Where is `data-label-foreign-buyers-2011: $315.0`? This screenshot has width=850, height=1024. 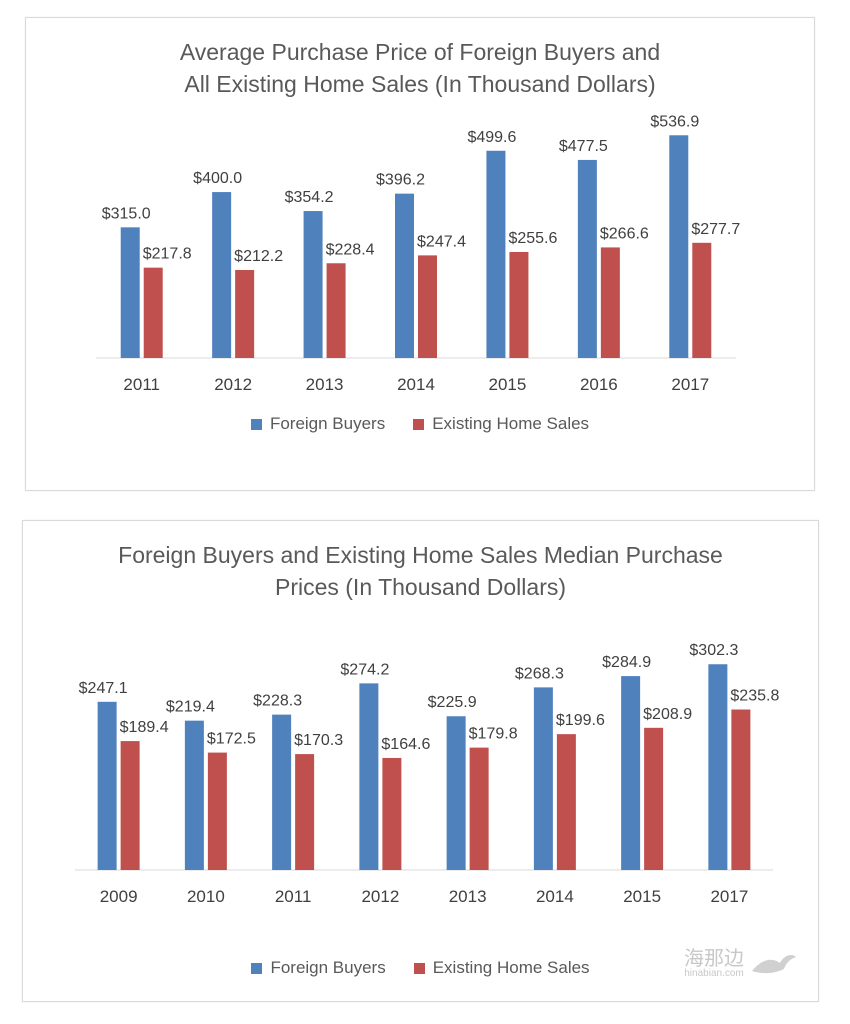 data-label-foreign-buyers-2011: $315.0 is located at coordinates (126, 213).